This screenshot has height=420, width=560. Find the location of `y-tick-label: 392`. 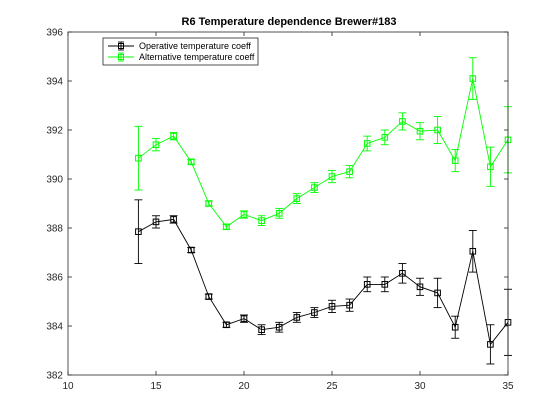

y-tick-label: 392 is located at coordinates (54, 131).